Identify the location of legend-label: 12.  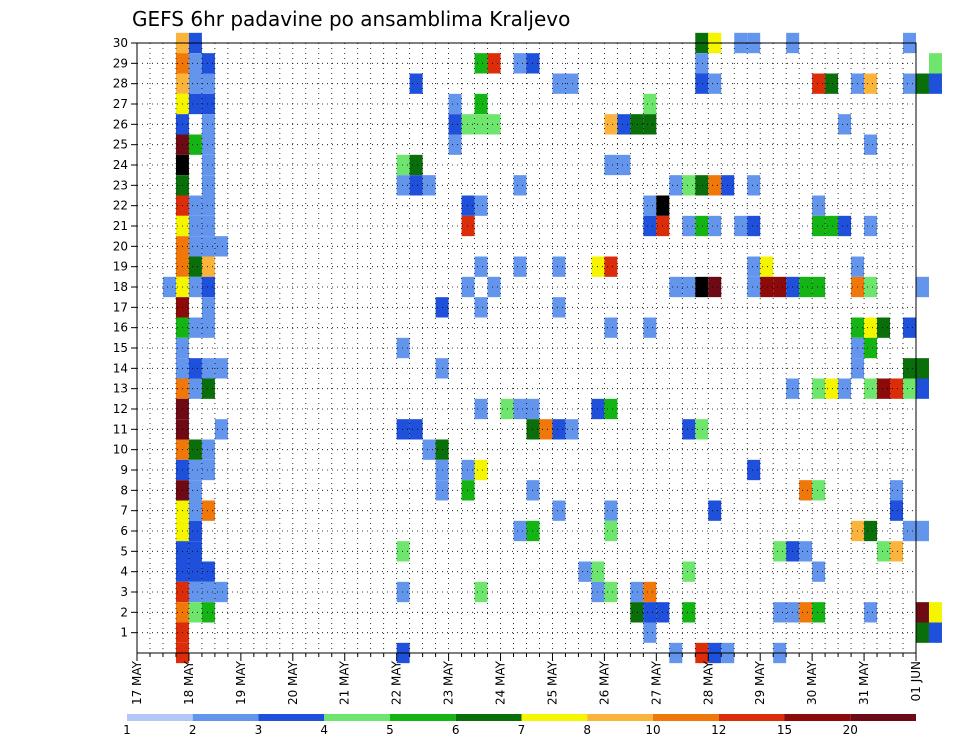
(718, 730).